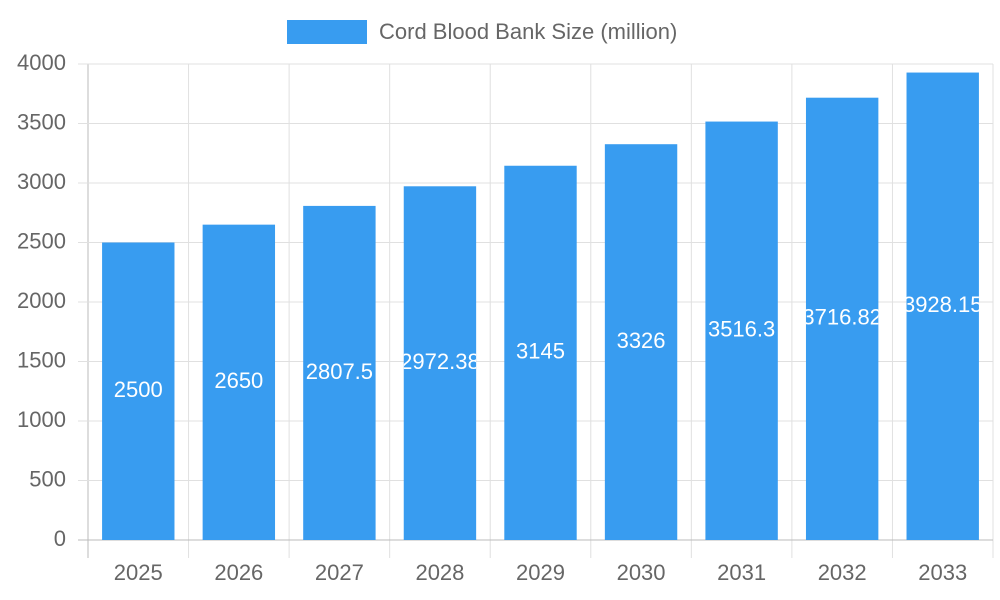 This screenshot has width=1000, height=600. I want to click on x-tick-label: 2030, so click(641, 572).